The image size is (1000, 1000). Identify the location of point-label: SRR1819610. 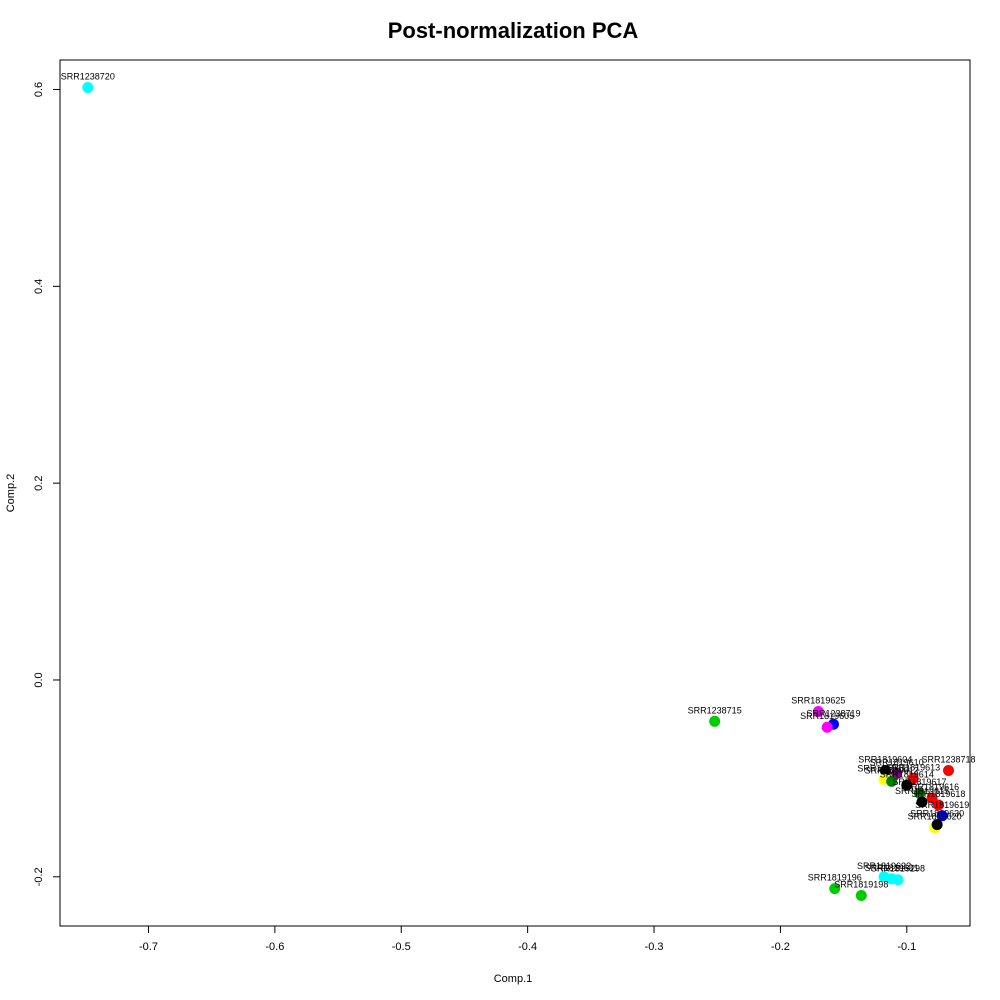
(897, 762).